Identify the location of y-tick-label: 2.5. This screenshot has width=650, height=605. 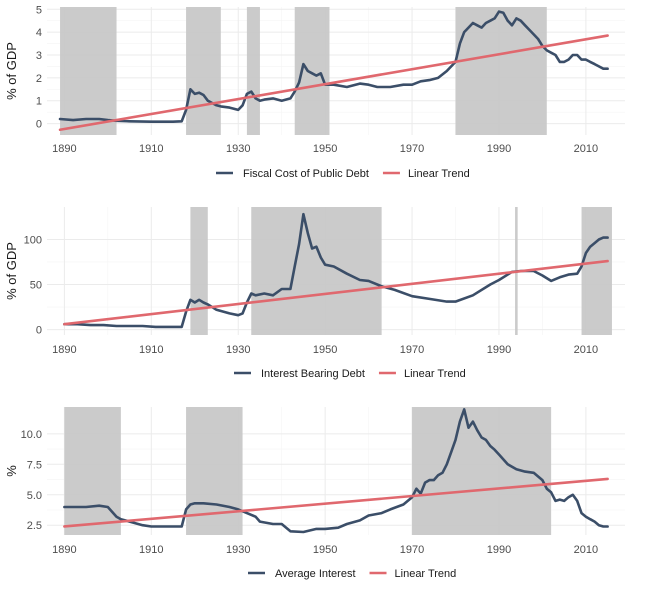
(34, 526).